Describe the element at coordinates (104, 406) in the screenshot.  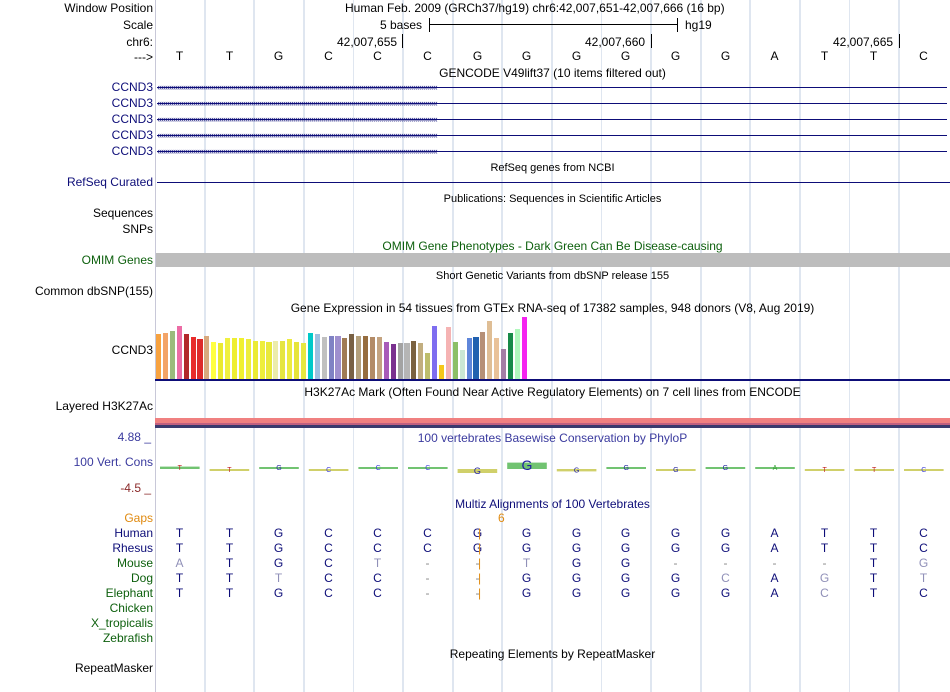
I see `h3k27ac-track-label: Layered H3K27Ac` at that location.